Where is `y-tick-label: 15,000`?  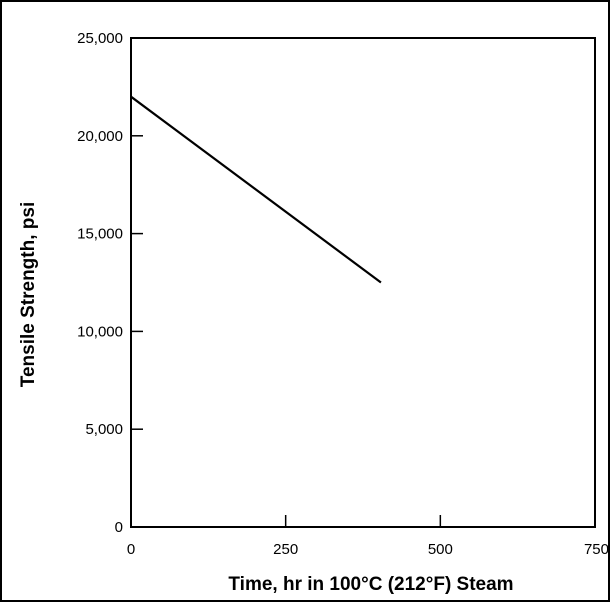 y-tick-label: 15,000 is located at coordinates (100, 234).